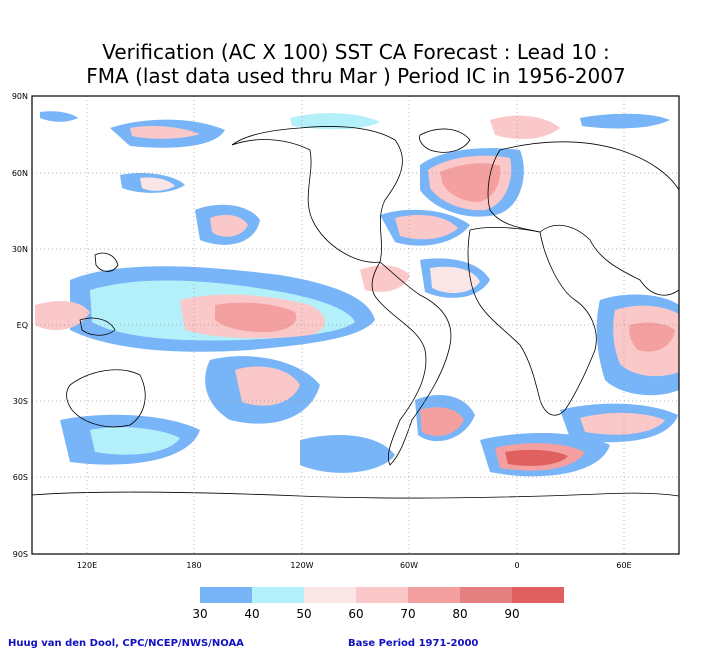 This screenshot has width=712, height=650. I want to click on color-legend: 30 40 50 60 70 80 90, so click(378, 604).